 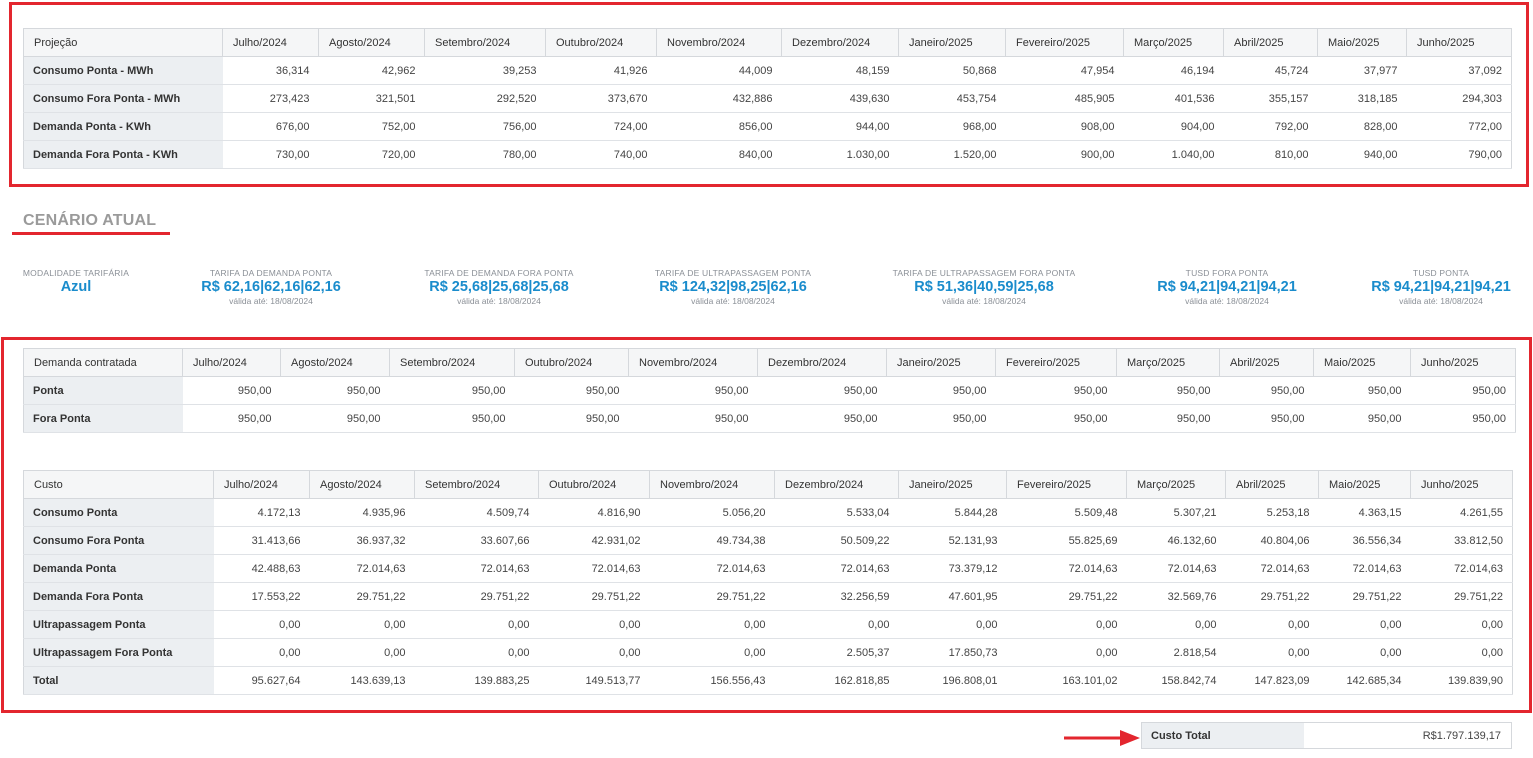 What do you see at coordinates (1168, 362) in the screenshot?
I see `month-header: Março/2025` at bounding box center [1168, 362].